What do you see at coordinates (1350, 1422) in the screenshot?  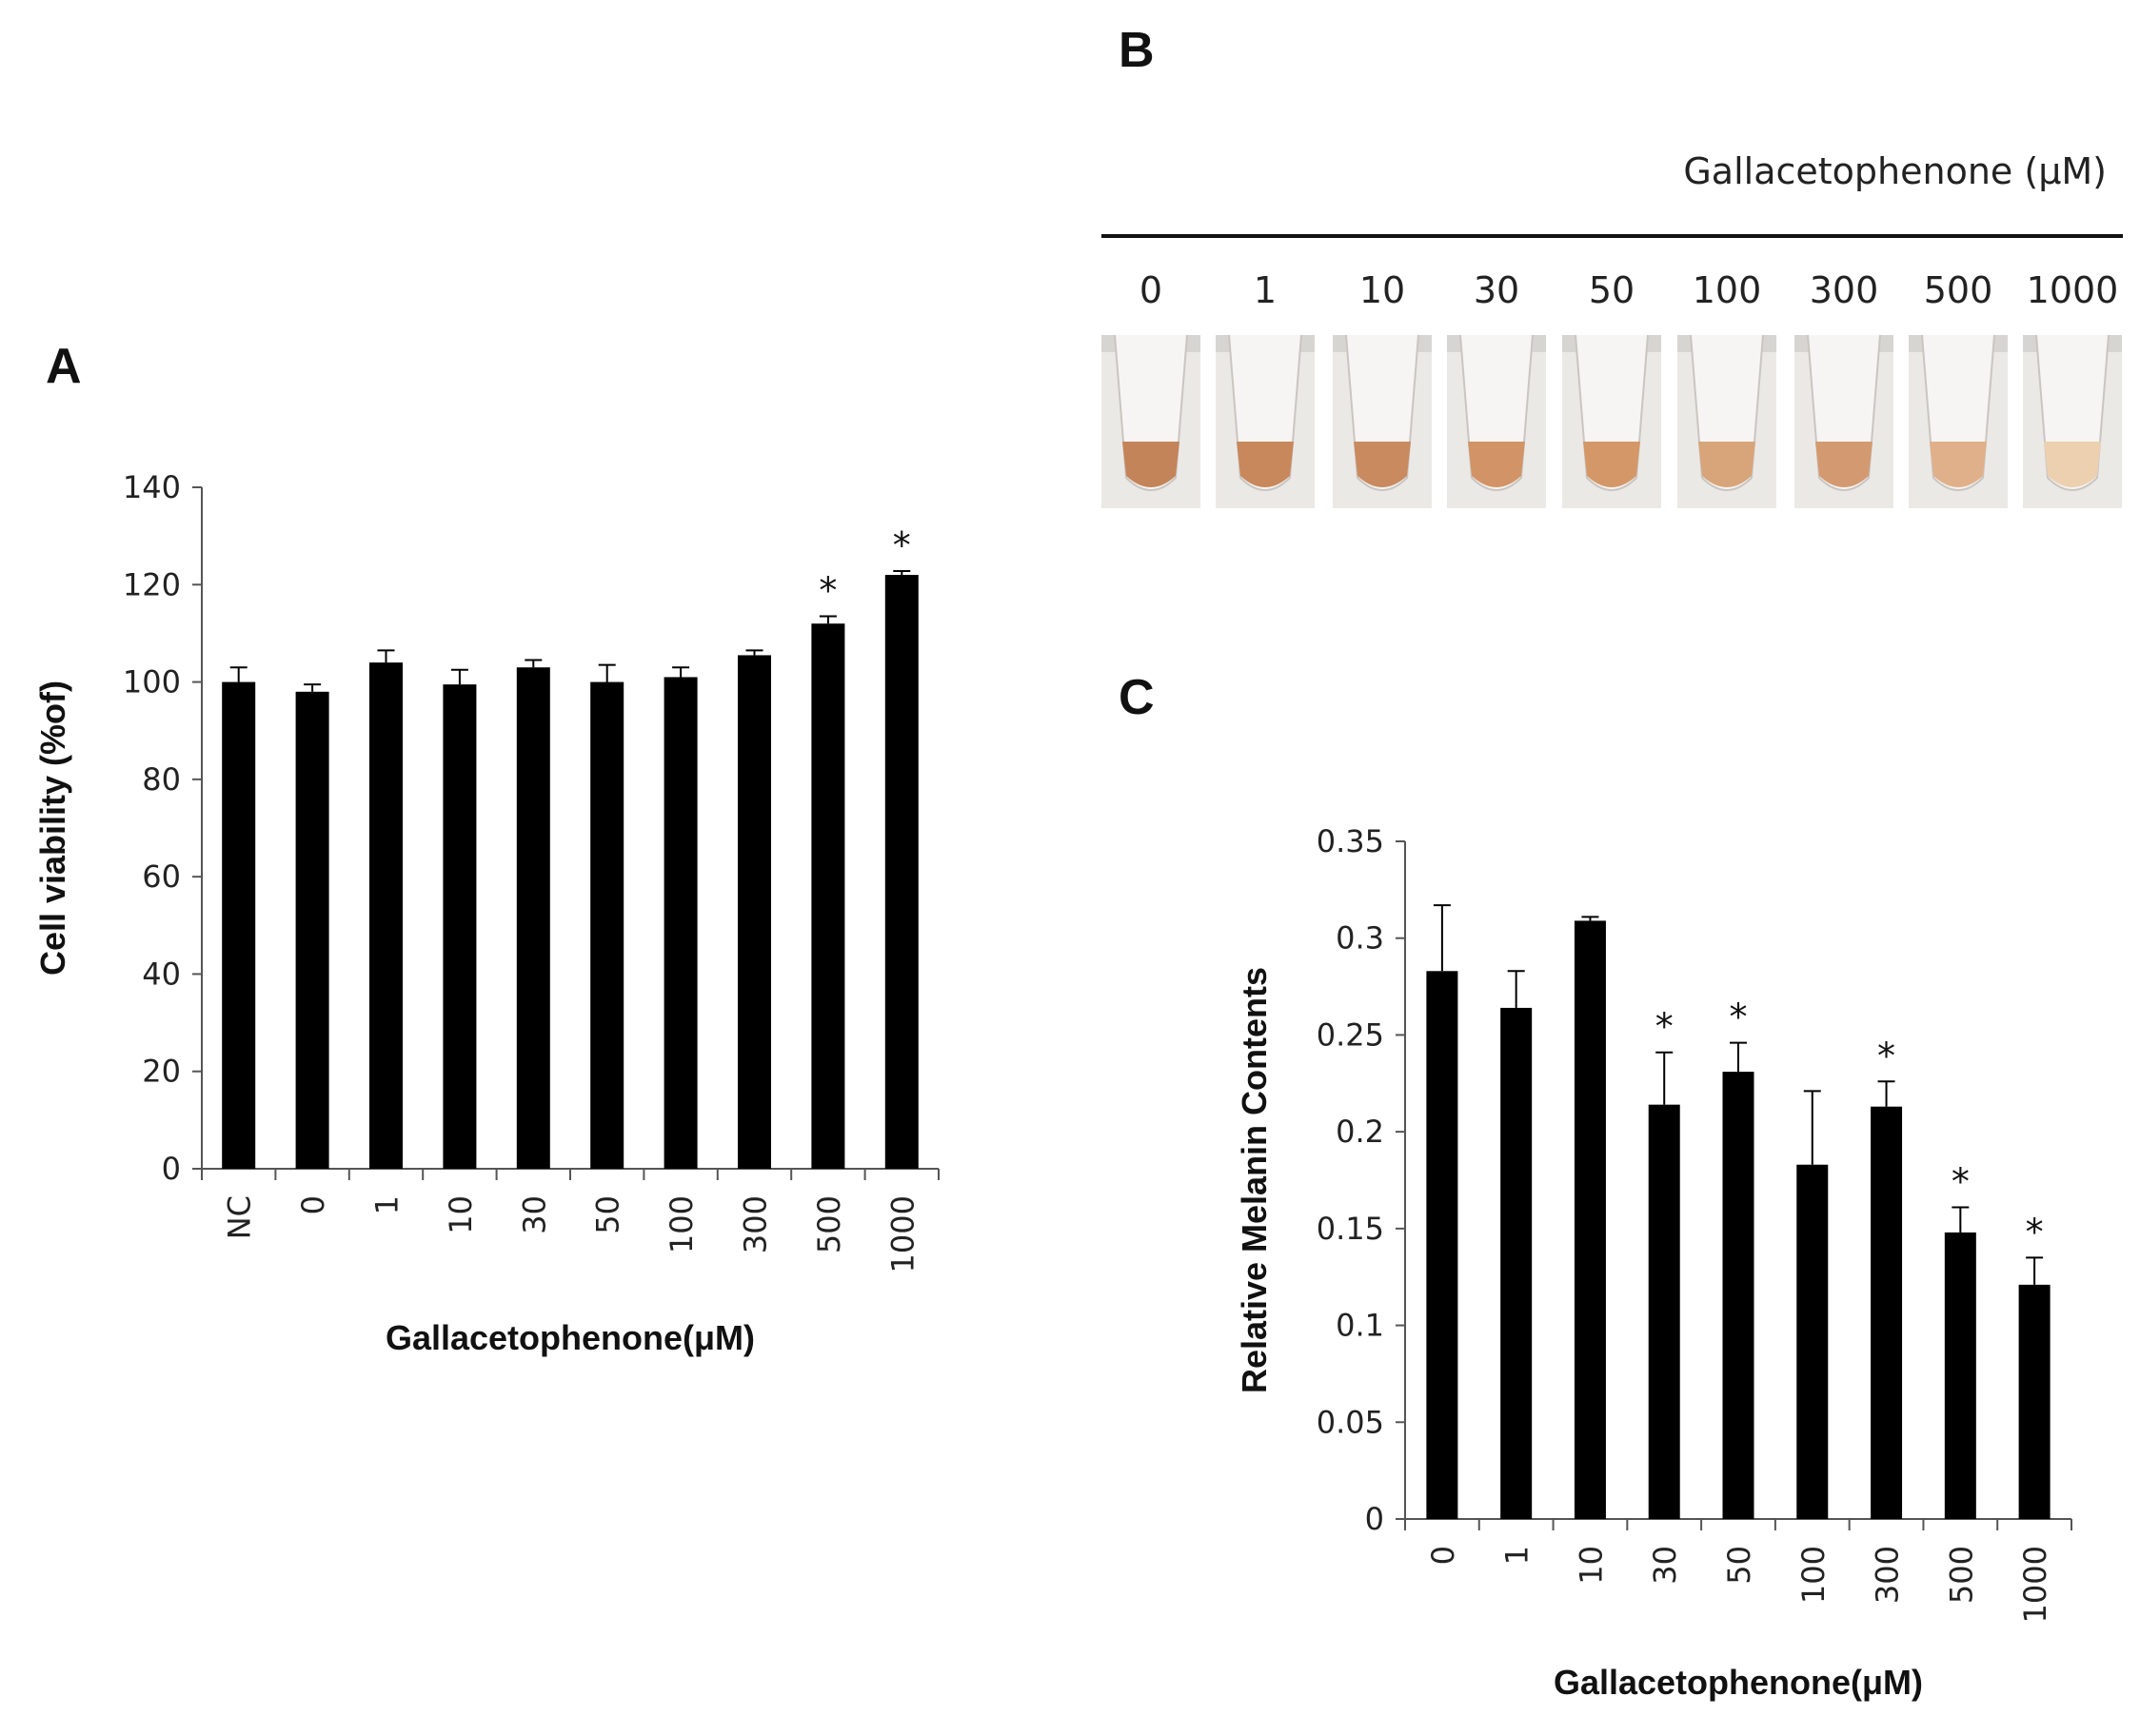 I see `y-tick-label: 0.05` at bounding box center [1350, 1422].